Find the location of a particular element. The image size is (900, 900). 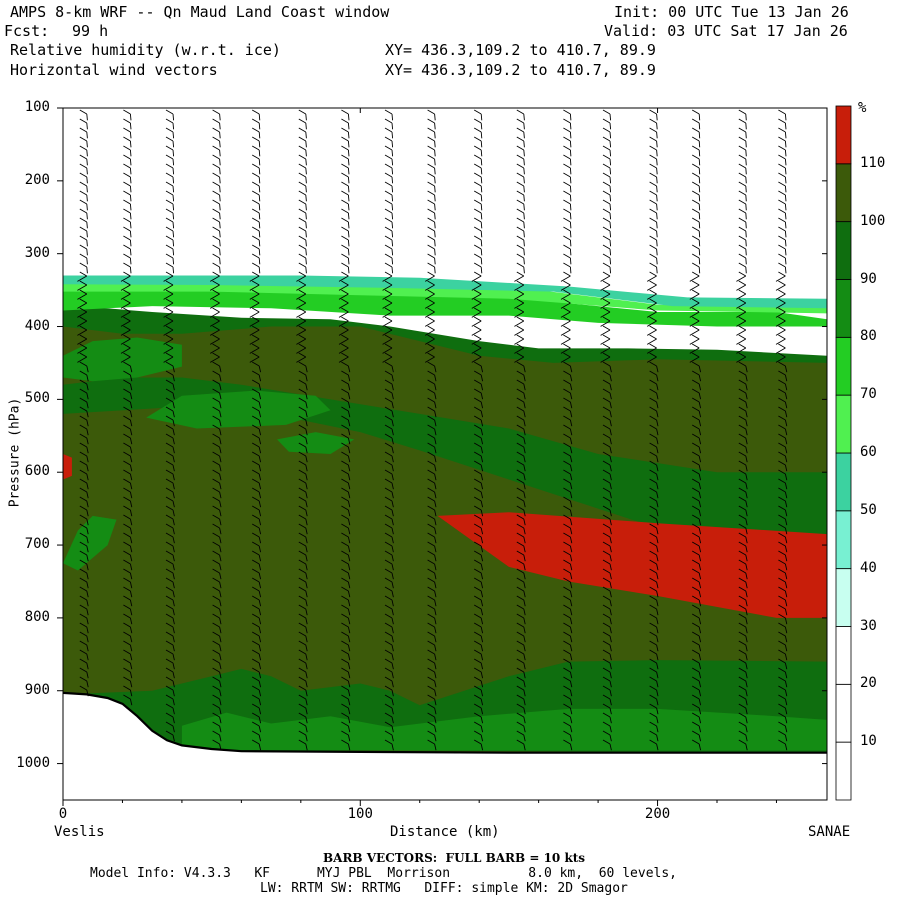

colorbar-level-label: 80 is located at coordinates (868, 336).